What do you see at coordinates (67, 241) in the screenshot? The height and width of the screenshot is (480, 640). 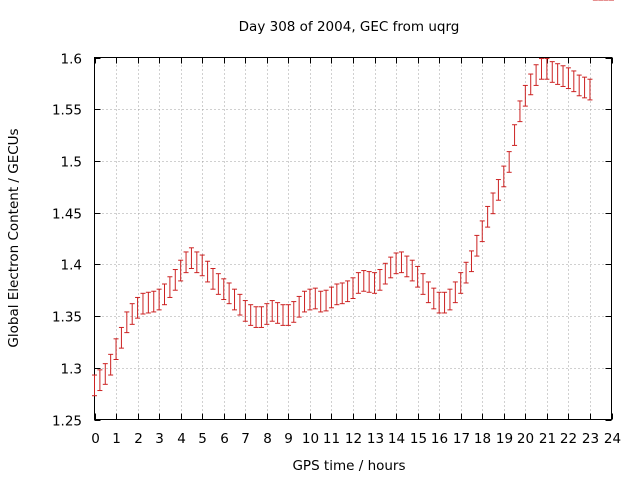 I see `y-axis-tick-labels: 1.25 1.3 1.35 1.4 1.45 1.5 1.55 1.6` at bounding box center [67, 241].